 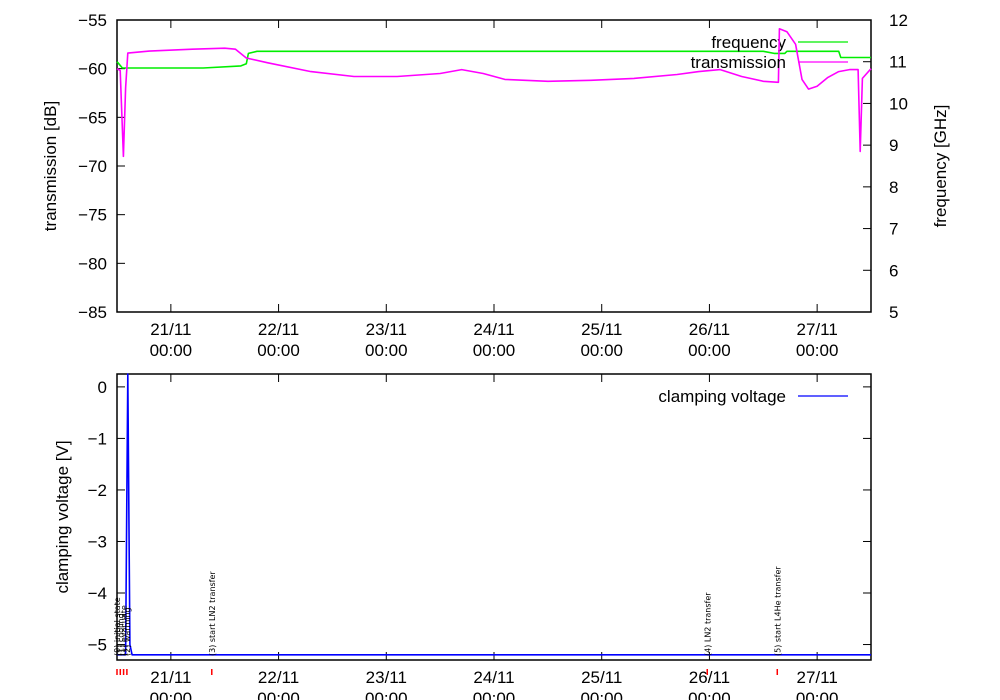 I want to click on y-tick-label: −3, so click(x=97, y=541).